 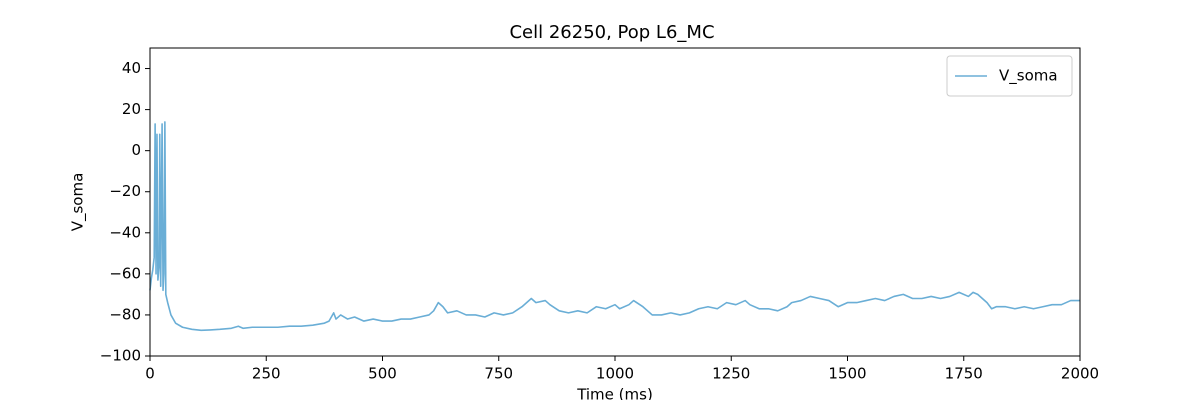 What do you see at coordinates (125, 314) in the screenshot?
I see `y-tick-label: −80` at bounding box center [125, 314].